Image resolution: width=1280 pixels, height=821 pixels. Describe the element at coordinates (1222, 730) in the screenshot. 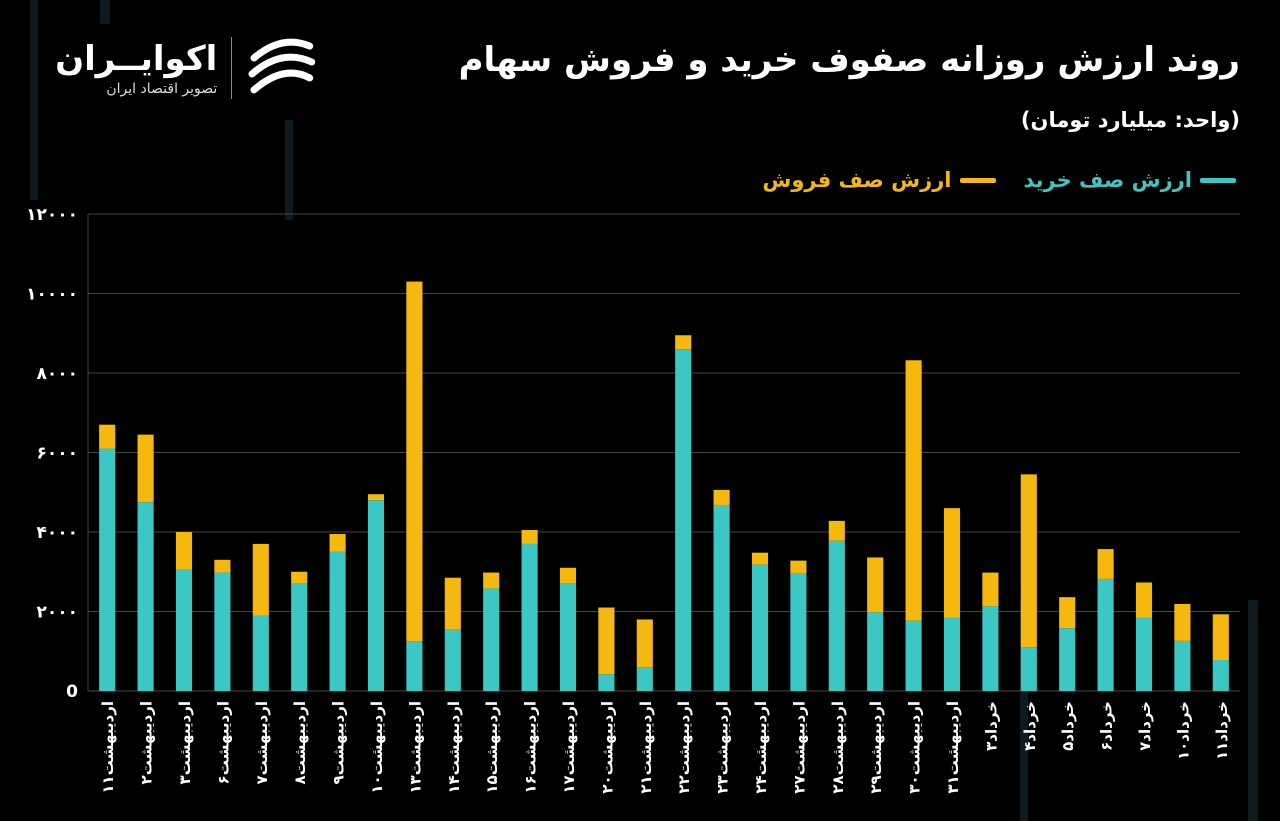

I see `x-tick-label: خرداد۱۱` at that location.